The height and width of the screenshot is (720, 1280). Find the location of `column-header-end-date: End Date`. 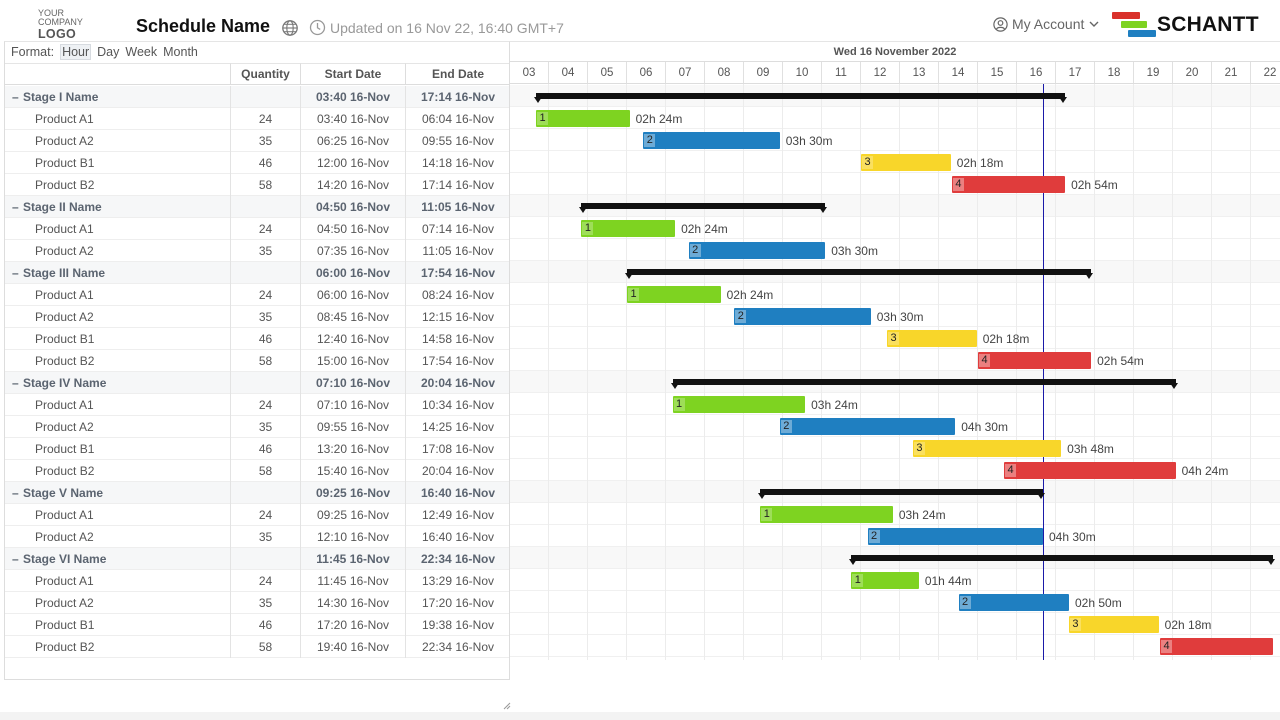

column-header-end-date: End Date is located at coordinates (457, 74).